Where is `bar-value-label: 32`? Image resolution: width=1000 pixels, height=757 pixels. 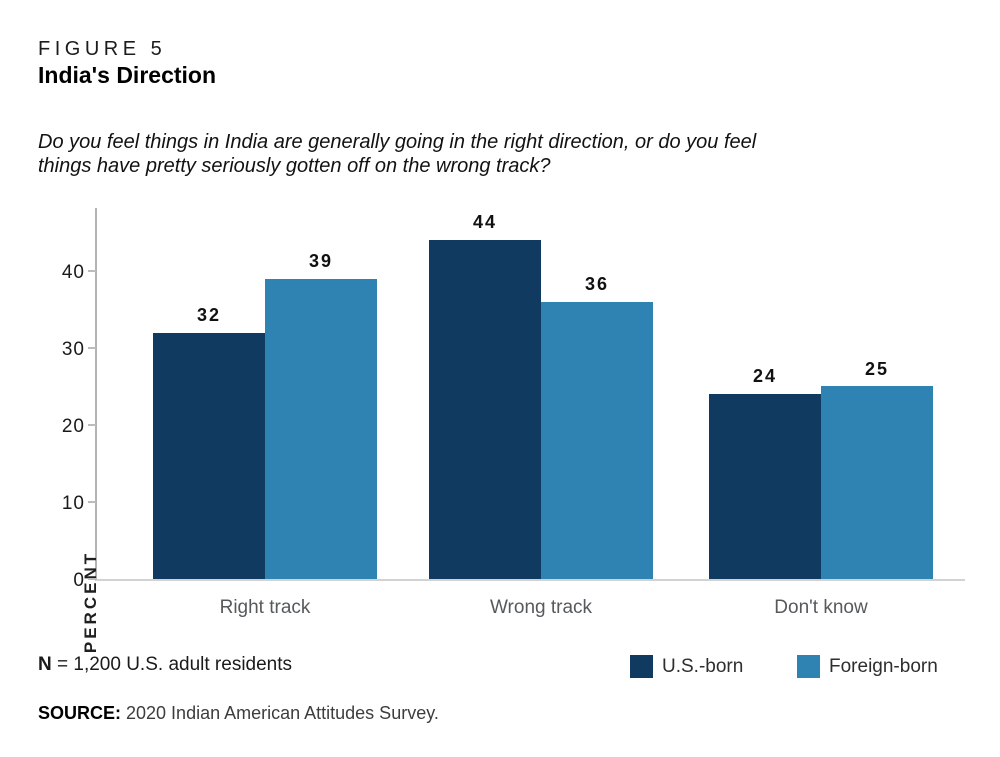
bar-value-label: 32 is located at coordinates (209, 314).